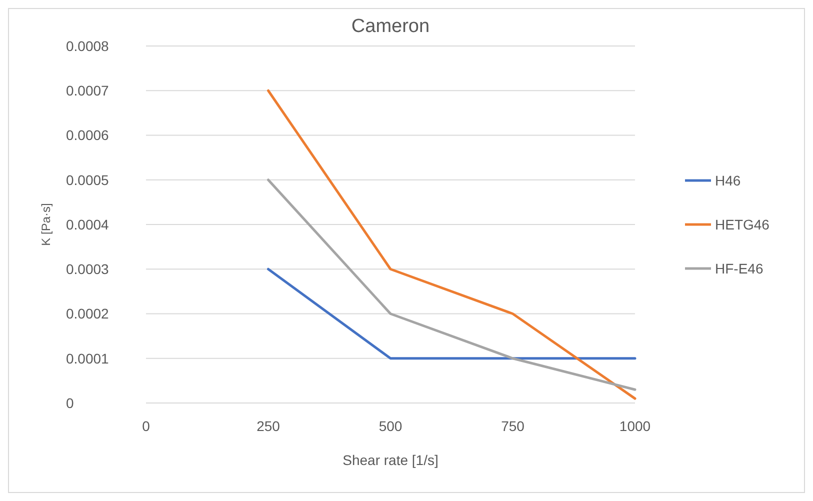 This screenshot has width=813, height=501. I want to click on y-tick-label: 0.0008, so click(88, 46).